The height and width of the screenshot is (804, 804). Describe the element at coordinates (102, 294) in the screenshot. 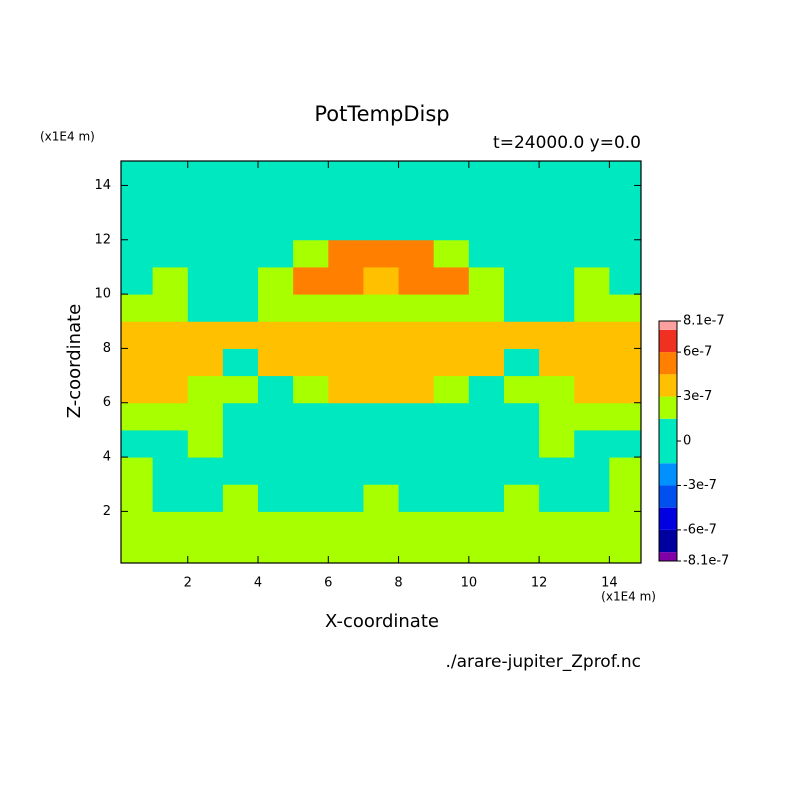

I see `y-tick-label: 10` at that location.